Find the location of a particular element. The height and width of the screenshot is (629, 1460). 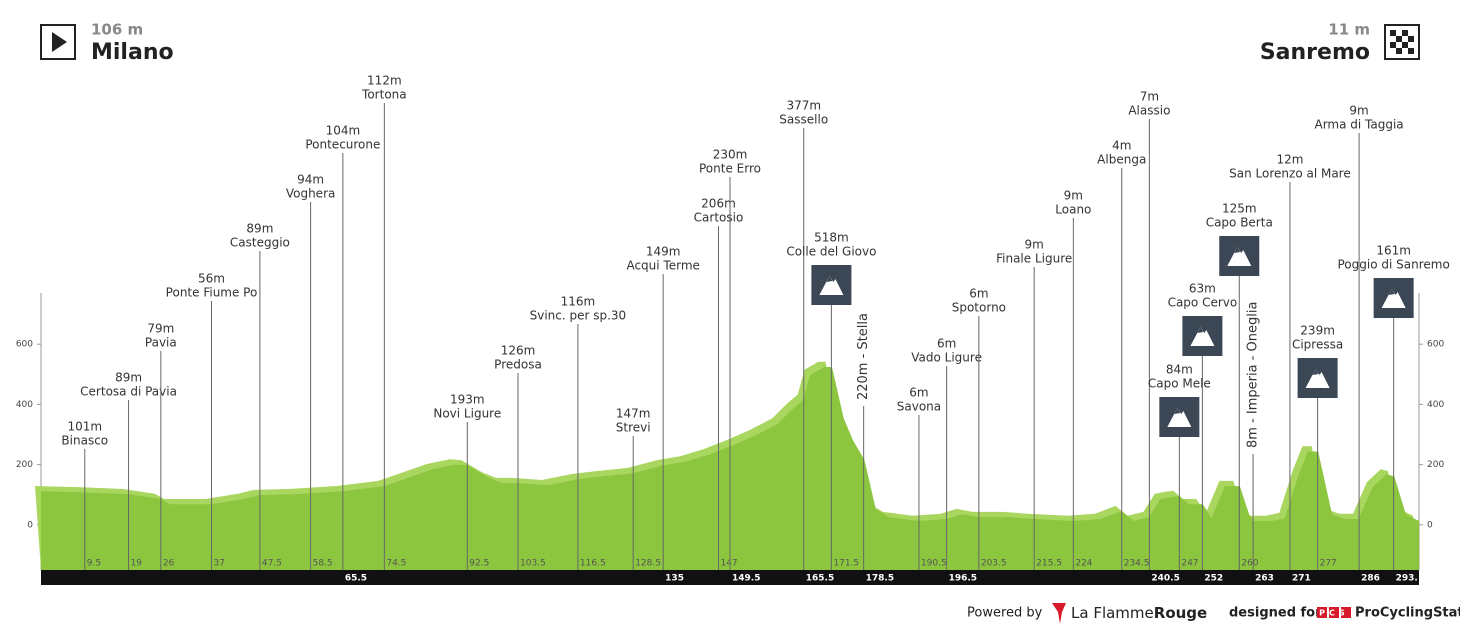

x-tick-label: 65.5 is located at coordinates (356, 579).